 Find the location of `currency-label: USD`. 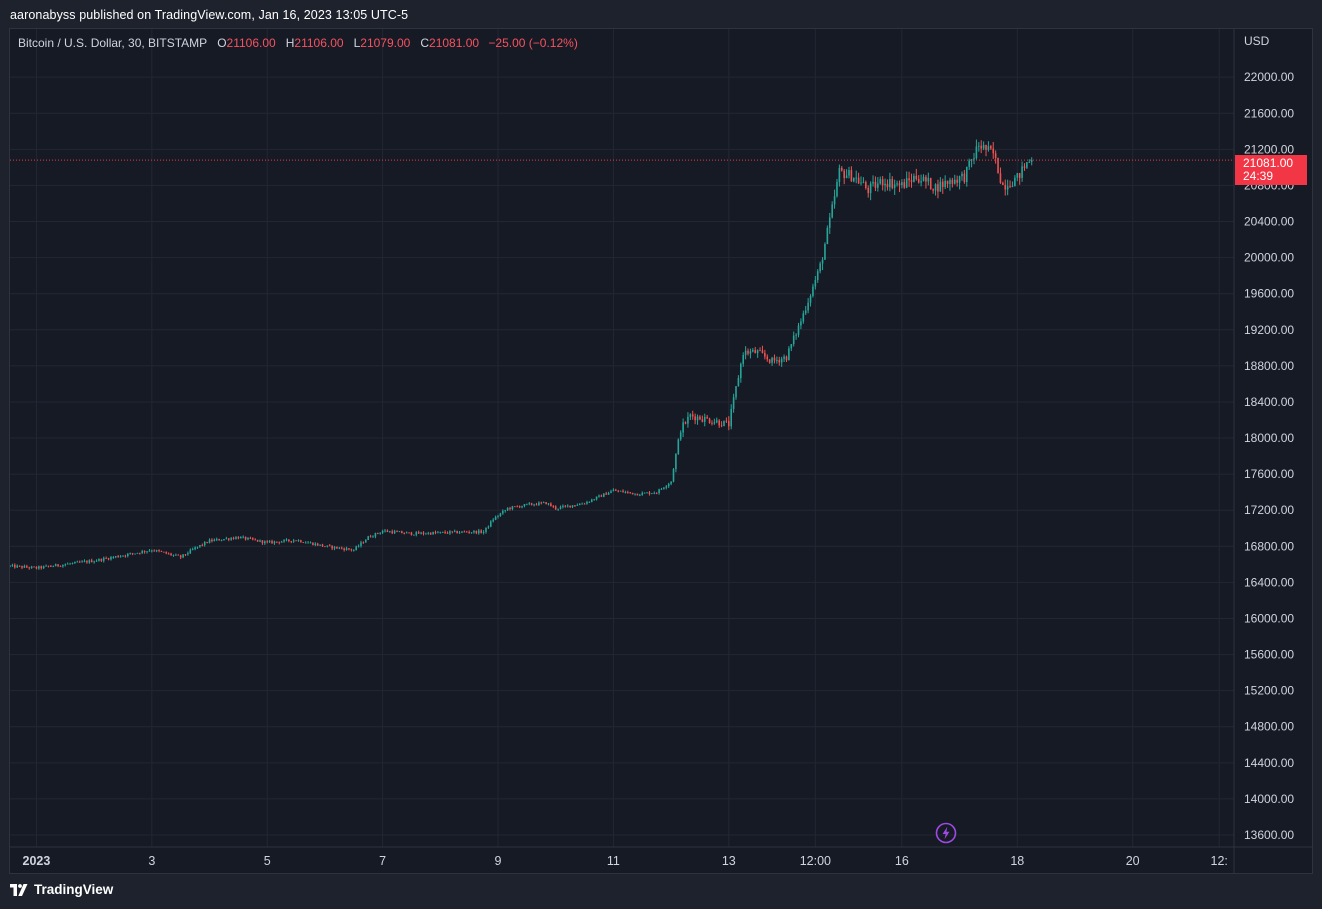

currency-label: USD is located at coordinates (1257, 41).